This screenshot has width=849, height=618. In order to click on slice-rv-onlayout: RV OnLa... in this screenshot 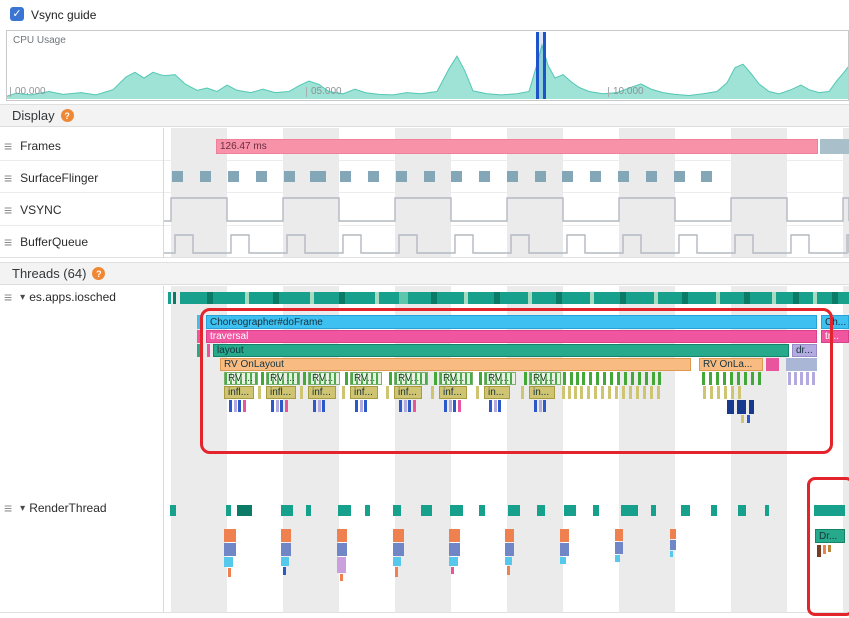, I will do `click(731, 364)`.